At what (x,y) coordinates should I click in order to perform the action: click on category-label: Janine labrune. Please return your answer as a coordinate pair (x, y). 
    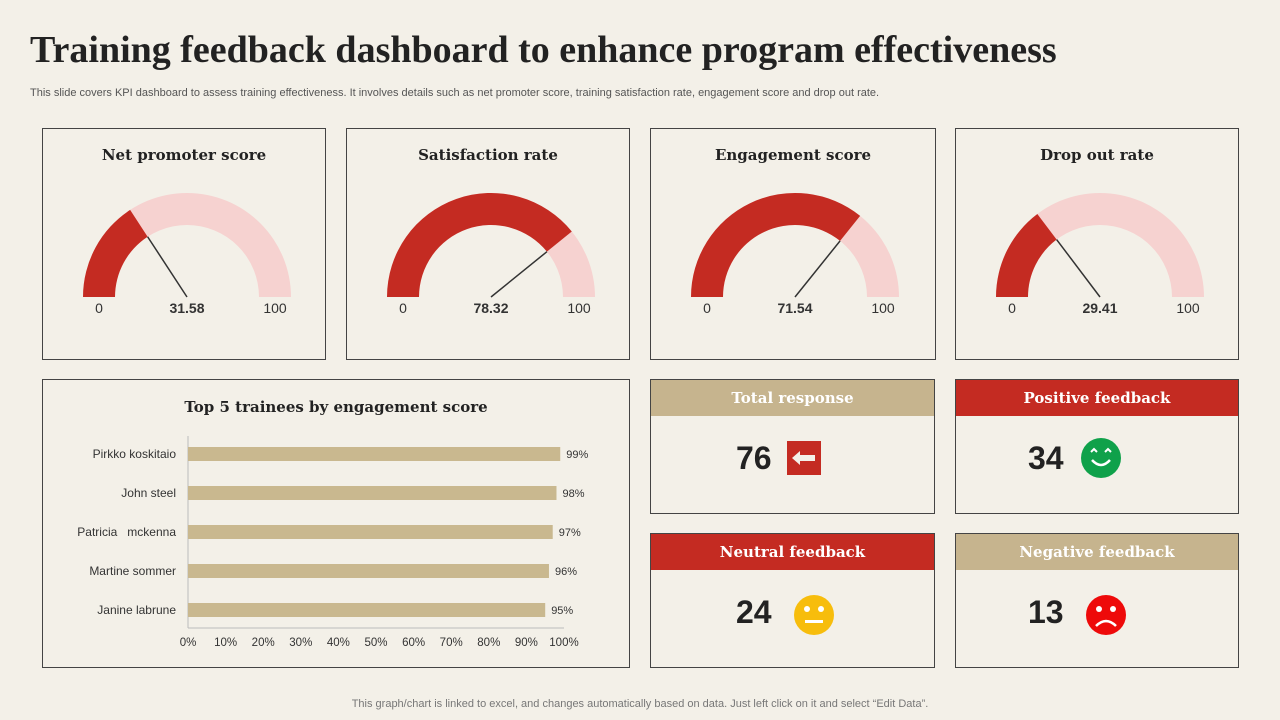
    Looking at the image, I should click on (136, 610).